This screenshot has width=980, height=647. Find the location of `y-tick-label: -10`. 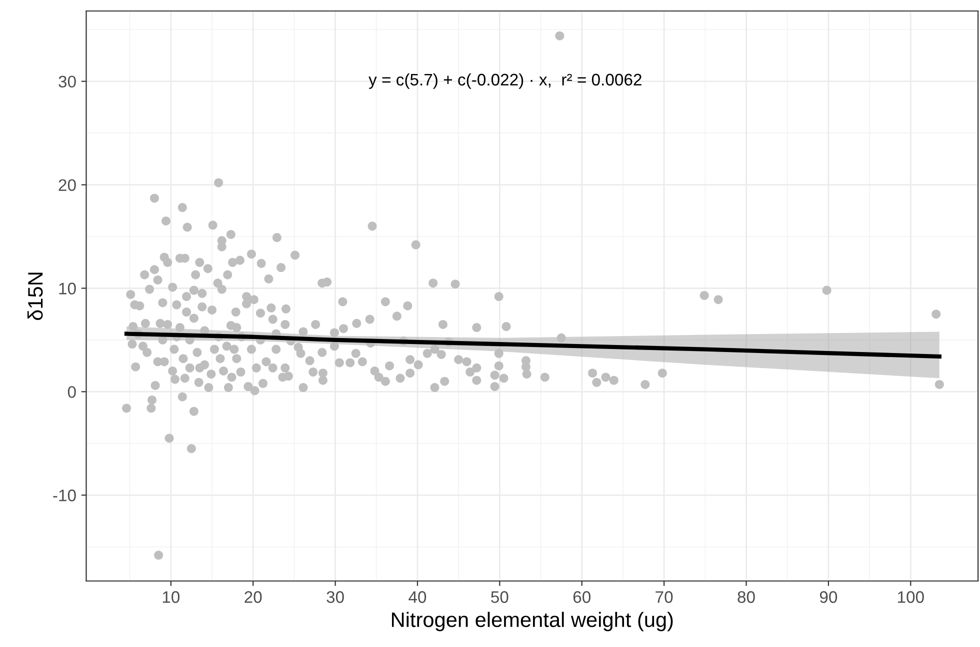

y-tick-label: -10 is located at coordinates (64, 496).